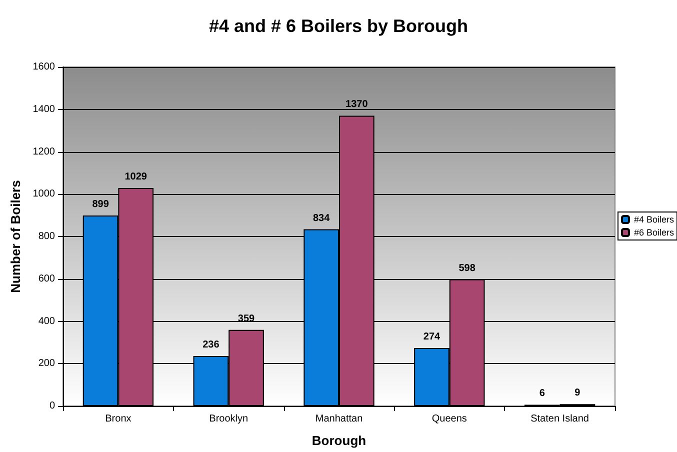  What do you see at coordinates (44, 109) in the screenshot?
I see `y-tick-label: 1400` at bounding box center [44, 109].